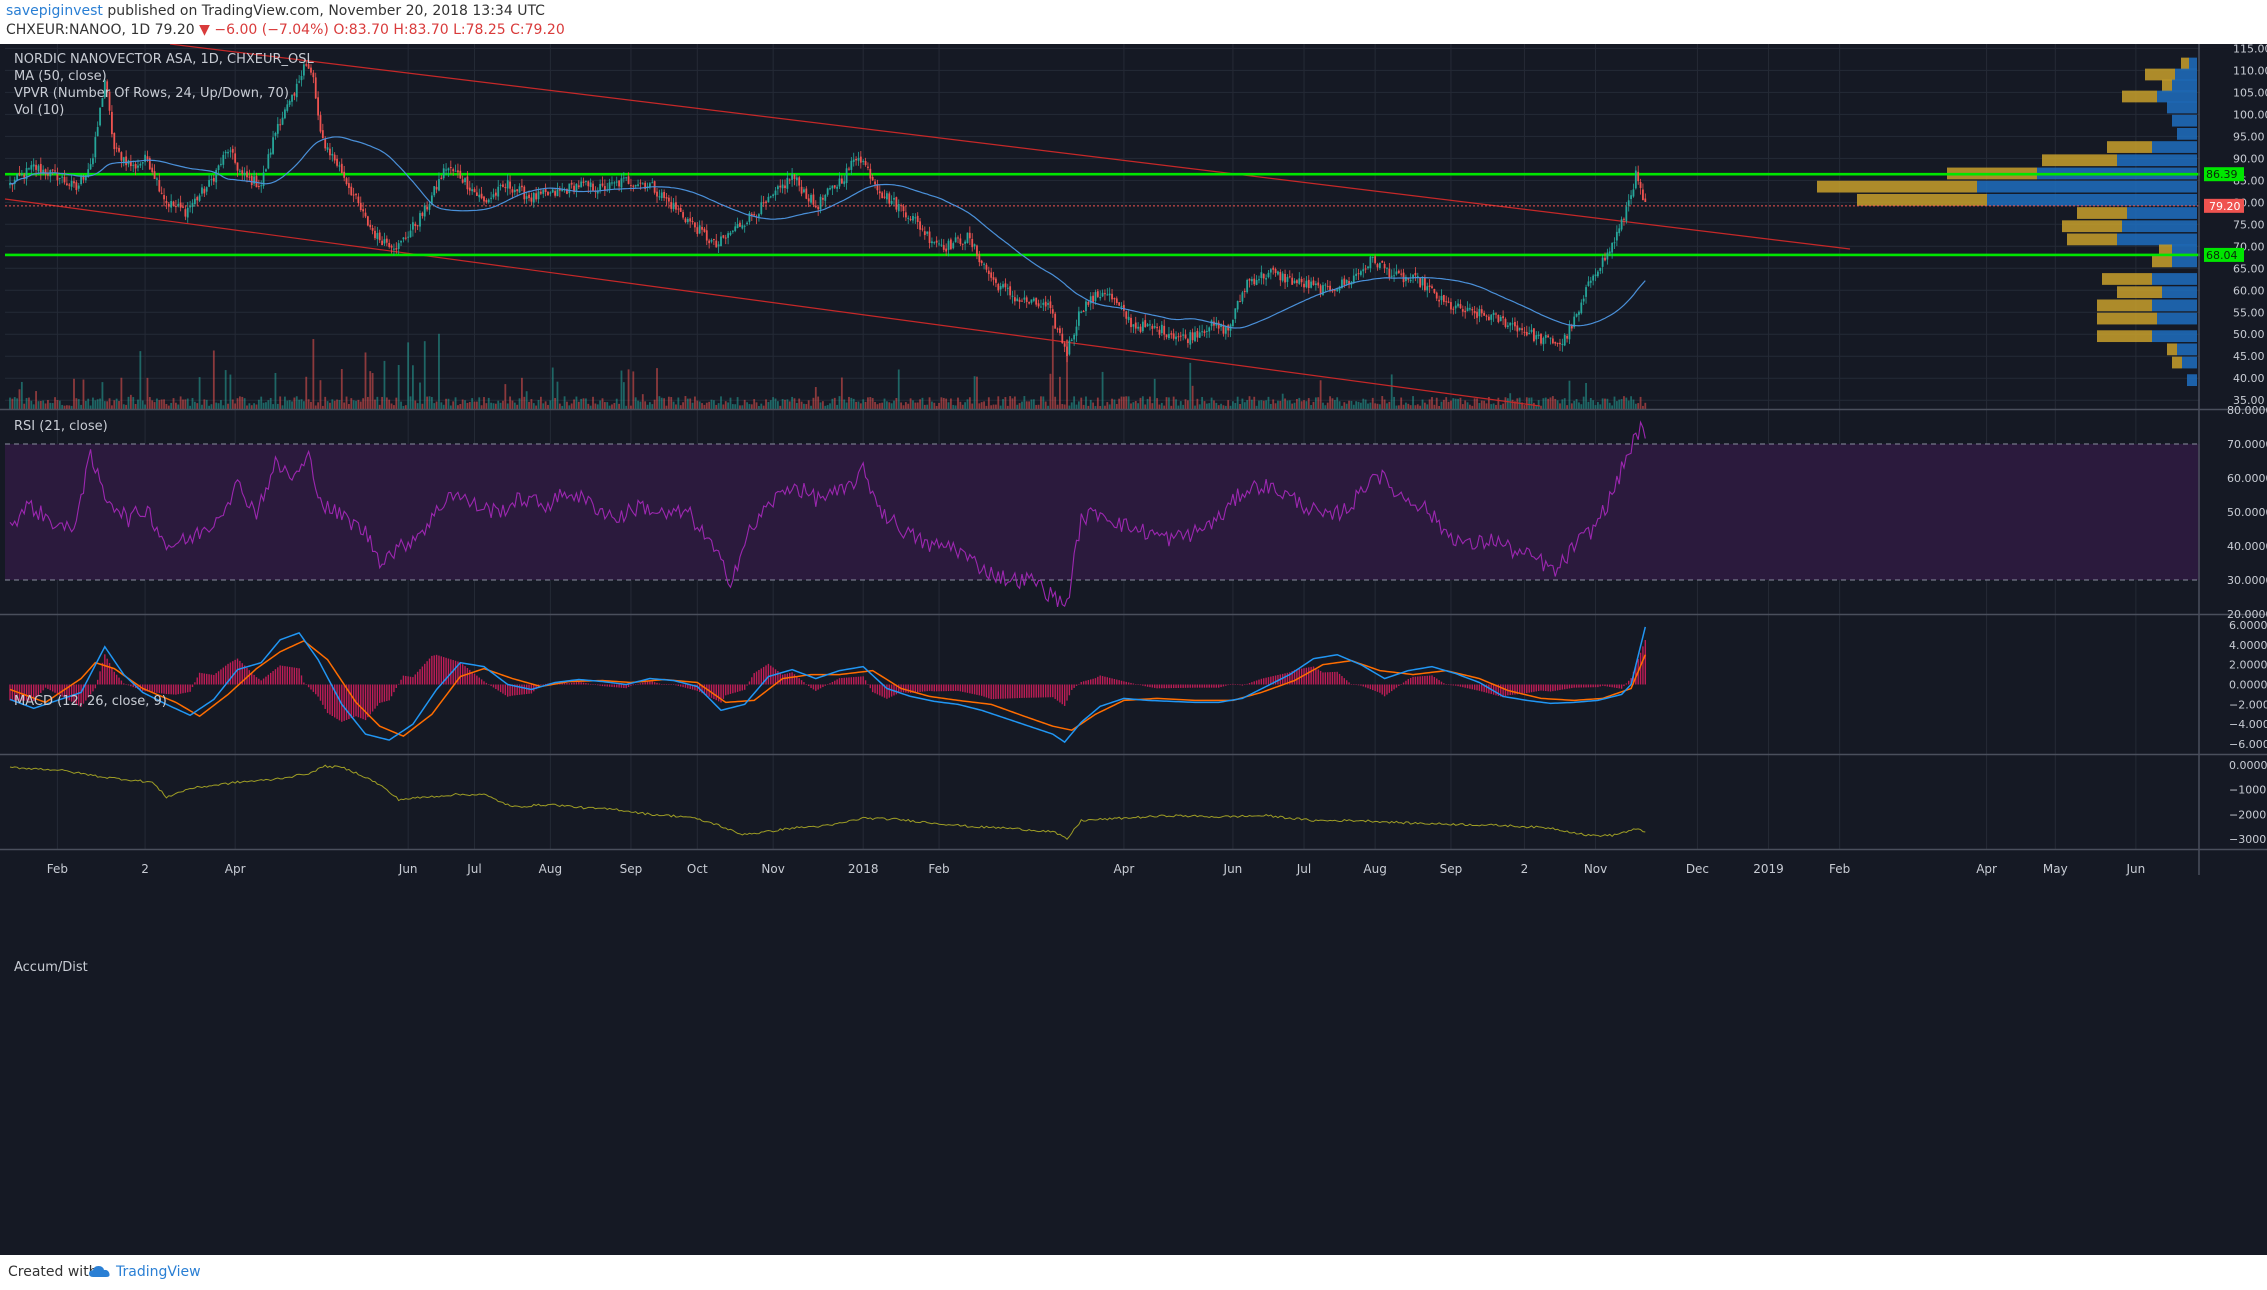 The image size is (2267, 1290). Describe the element at coordinates (100, 1271) in the screenshot. I see `tradingview-cloud-icon` at that location.